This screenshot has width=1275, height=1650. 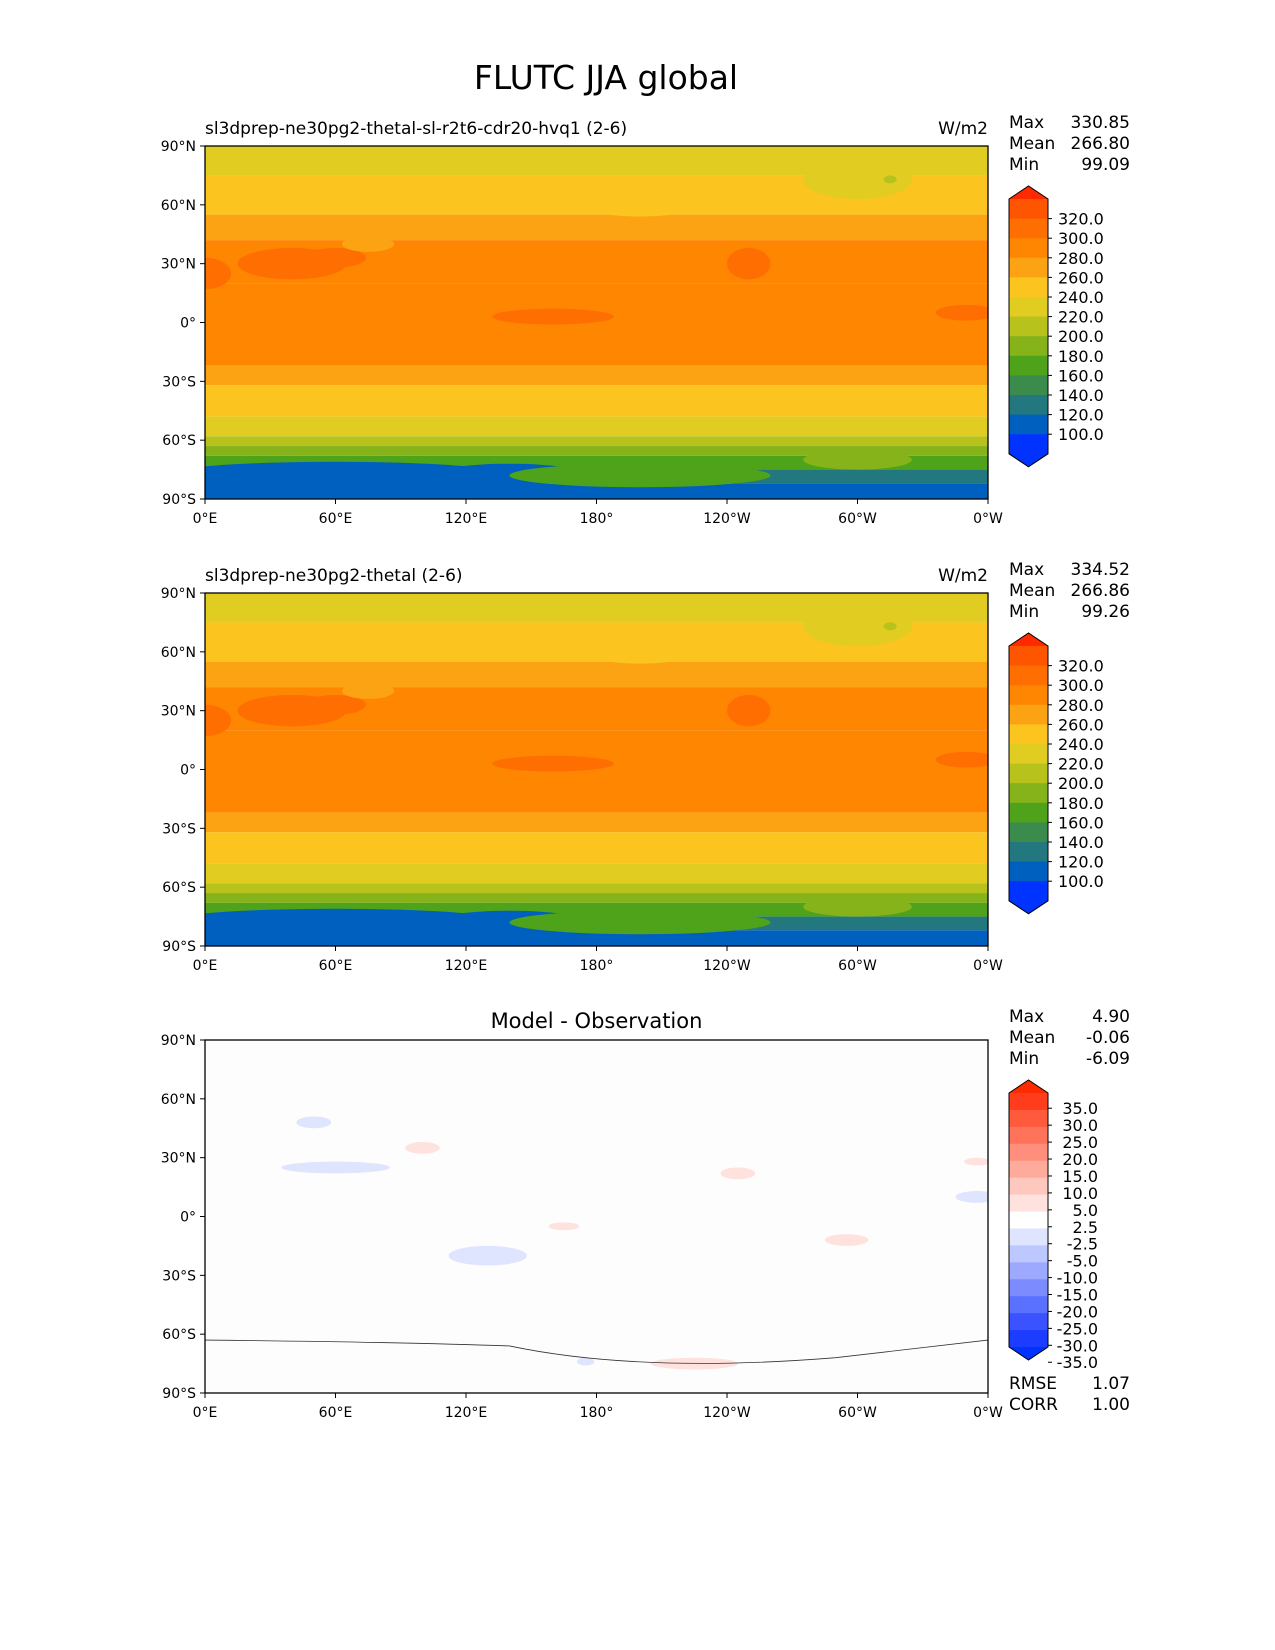 I want to click on rmse-label: RMSE, so click(x=1033, y=1384).